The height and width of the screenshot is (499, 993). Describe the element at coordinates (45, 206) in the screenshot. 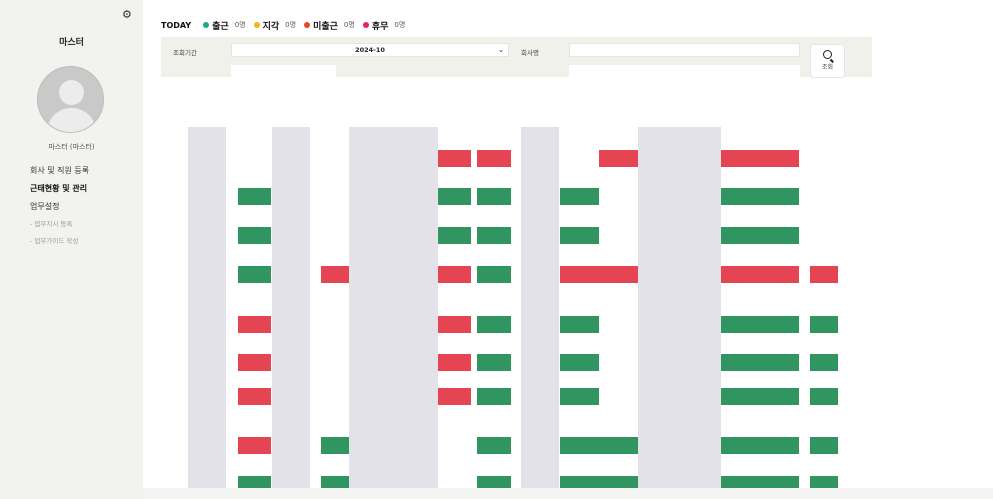

I see `menu-item-work-settings: 업무설정` at that location.